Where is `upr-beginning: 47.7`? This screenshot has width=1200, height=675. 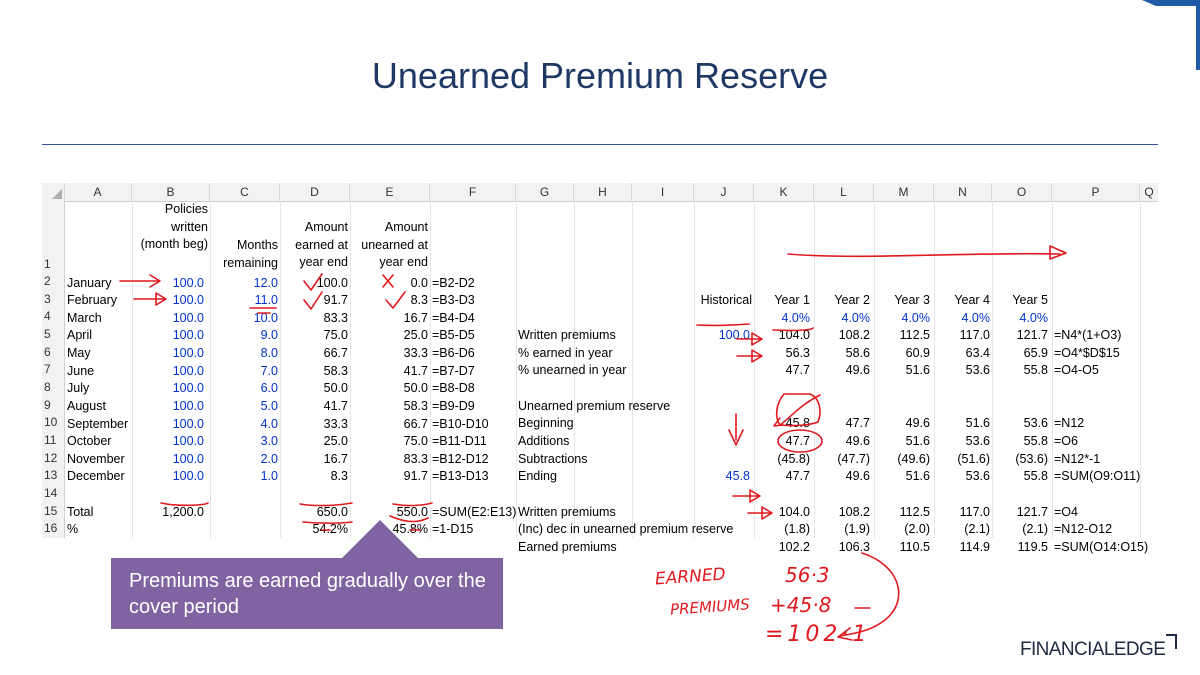 upr-beginning: 47.7 is located at coordinates (857, 423).